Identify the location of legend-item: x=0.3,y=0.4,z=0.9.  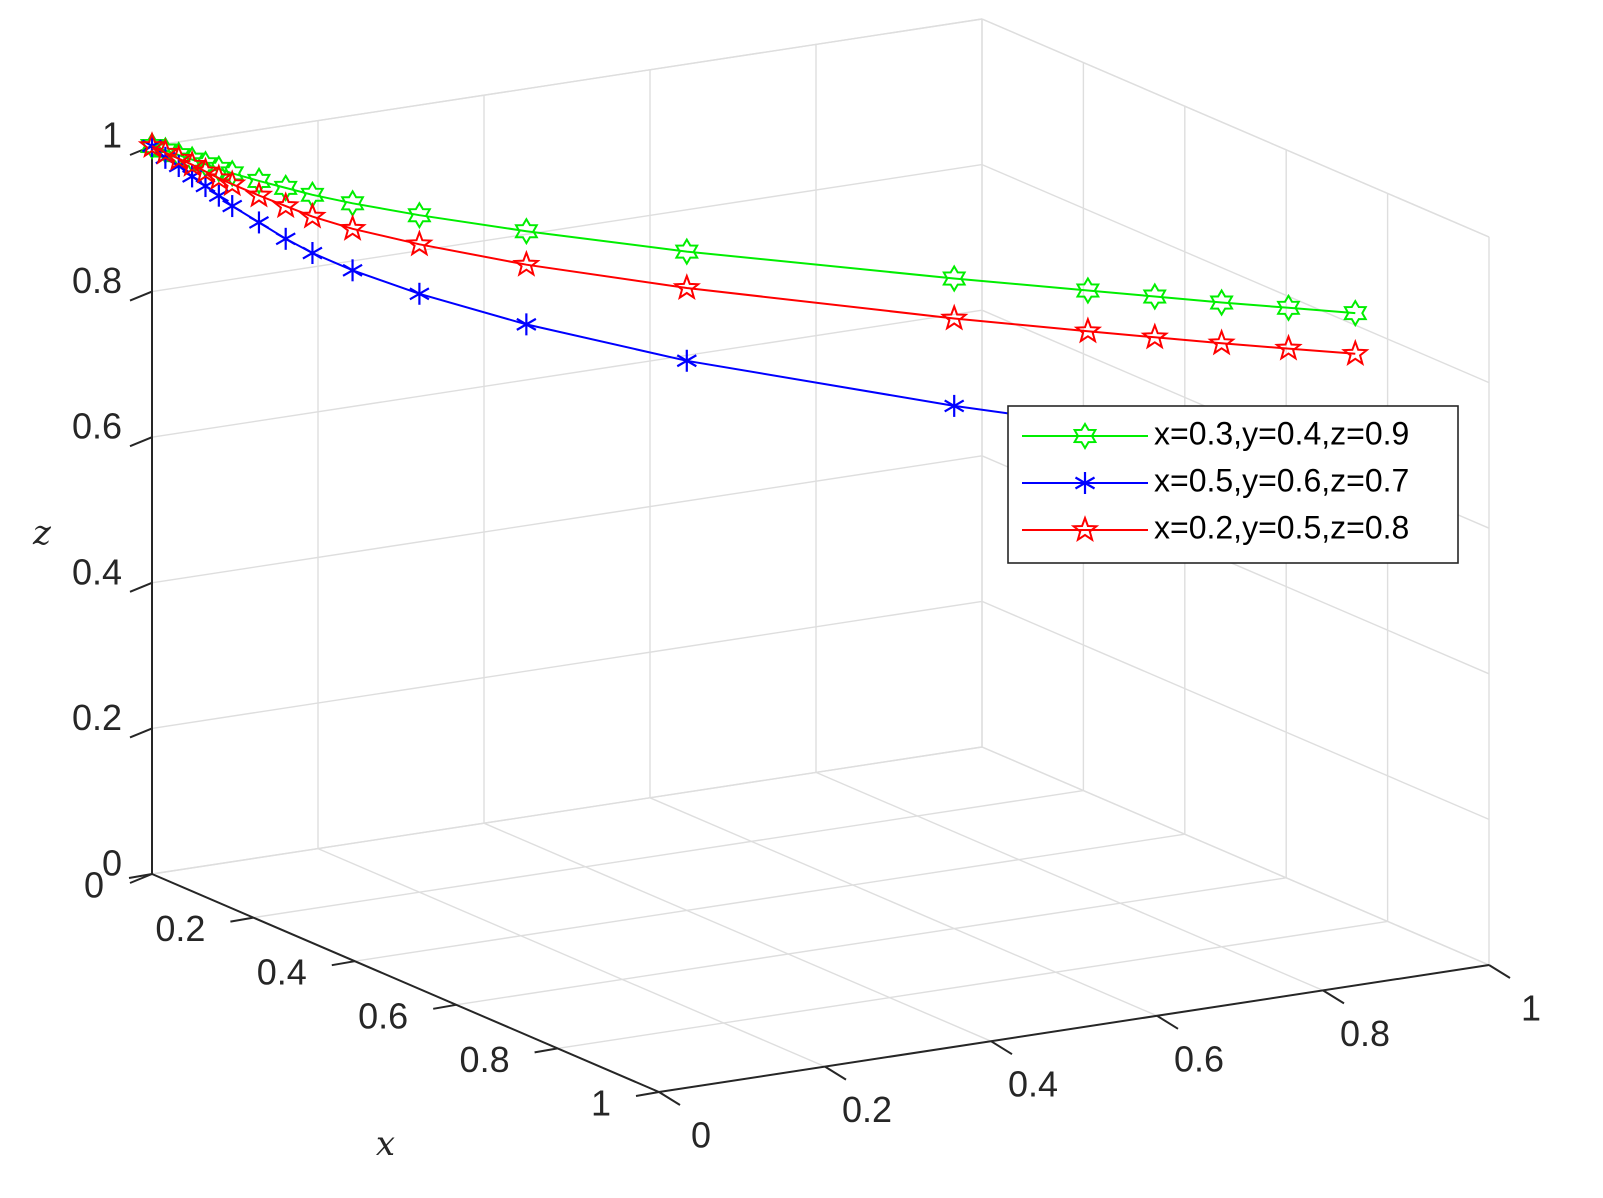
(1215, 433).